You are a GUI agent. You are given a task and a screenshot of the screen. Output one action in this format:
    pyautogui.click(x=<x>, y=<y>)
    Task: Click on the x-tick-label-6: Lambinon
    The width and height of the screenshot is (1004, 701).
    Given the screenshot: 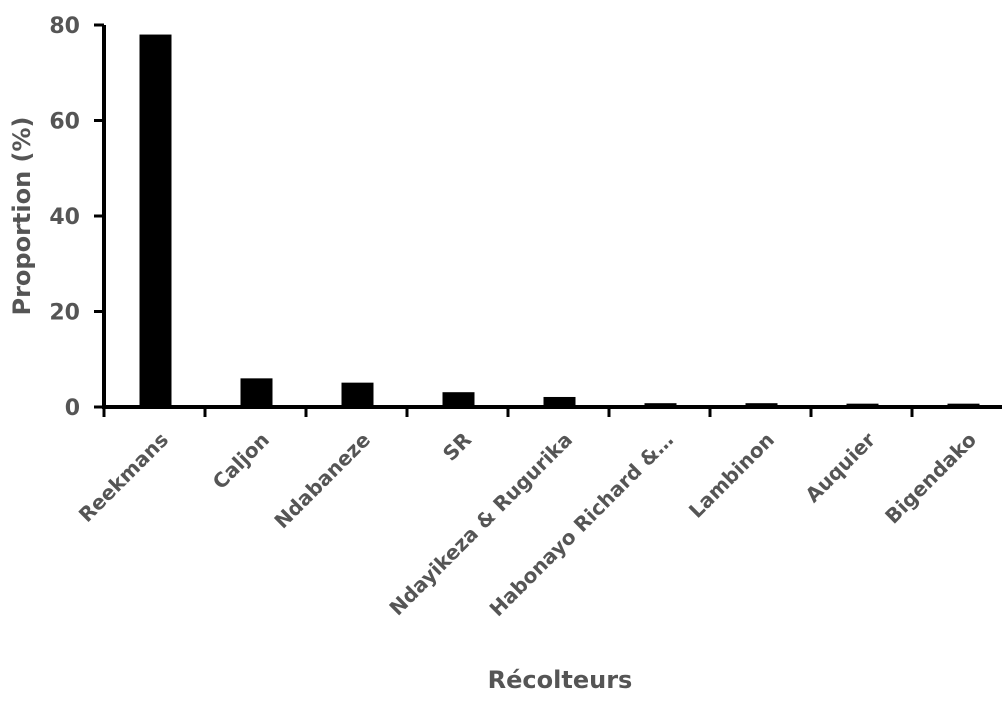 What is the action you would take?
    pyautogui.click(x=731, y=475)
    